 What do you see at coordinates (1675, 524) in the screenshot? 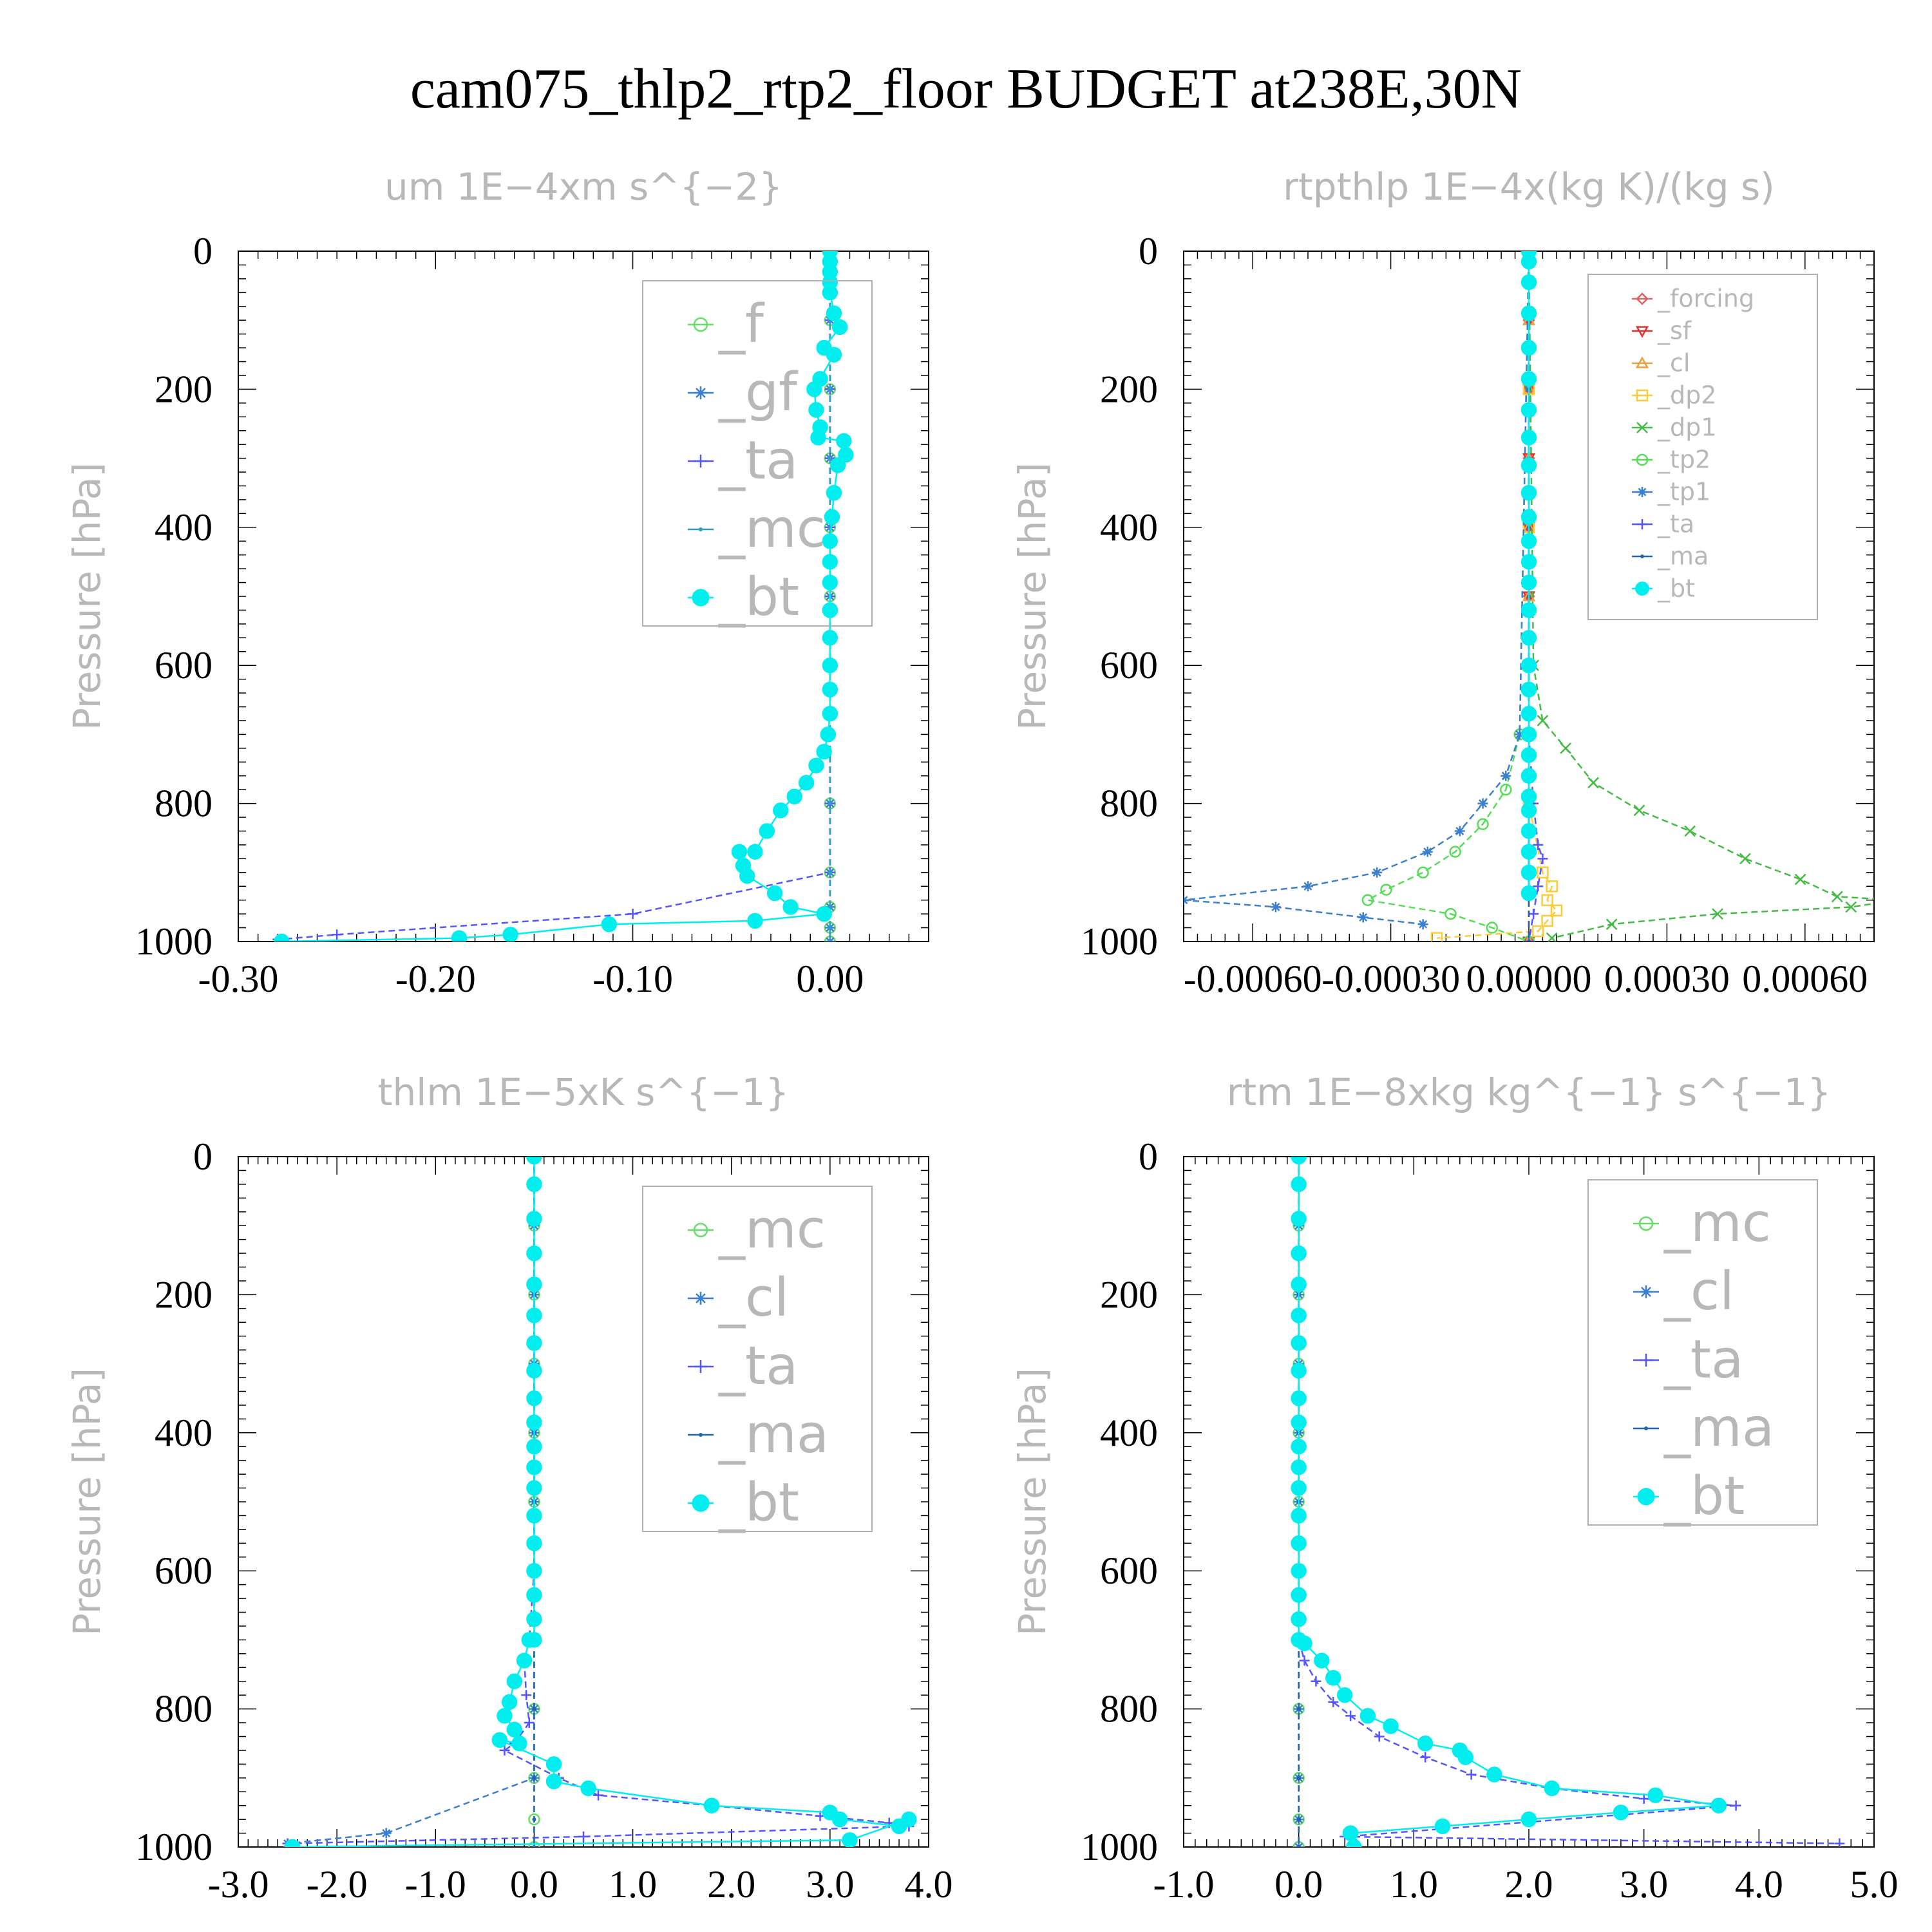
I see `legend-label: _ta` at bounding box center [1675, 524].